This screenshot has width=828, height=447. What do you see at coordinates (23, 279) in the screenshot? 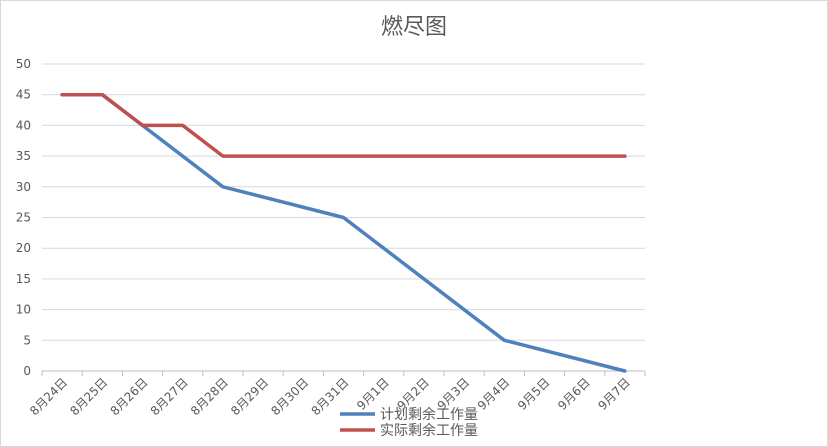
I see `y-tick-label: 15` at bounding box center [23, 279].